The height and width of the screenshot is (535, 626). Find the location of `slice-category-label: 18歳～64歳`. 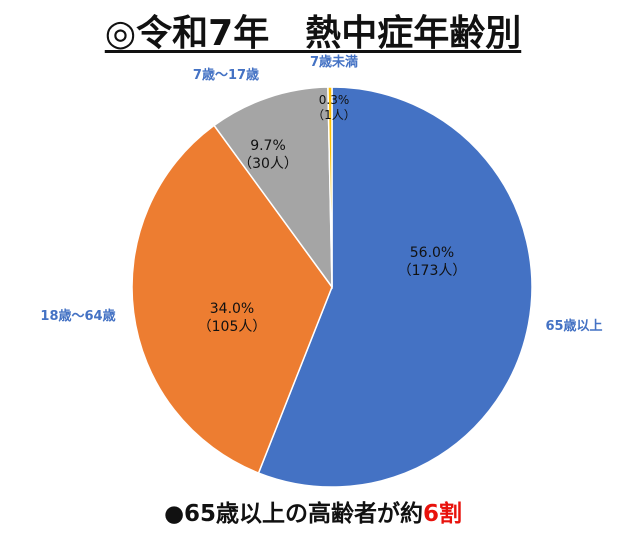

slice-category-label: 18歳～64歳 is located at coordinates (77, 316).